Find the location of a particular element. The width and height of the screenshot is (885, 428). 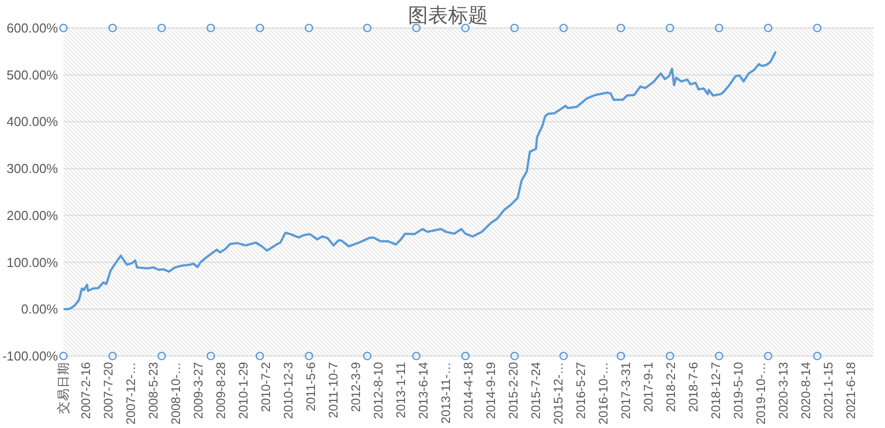

x-tick-label: 2012-3-9 is located at coordinates (356, 387).